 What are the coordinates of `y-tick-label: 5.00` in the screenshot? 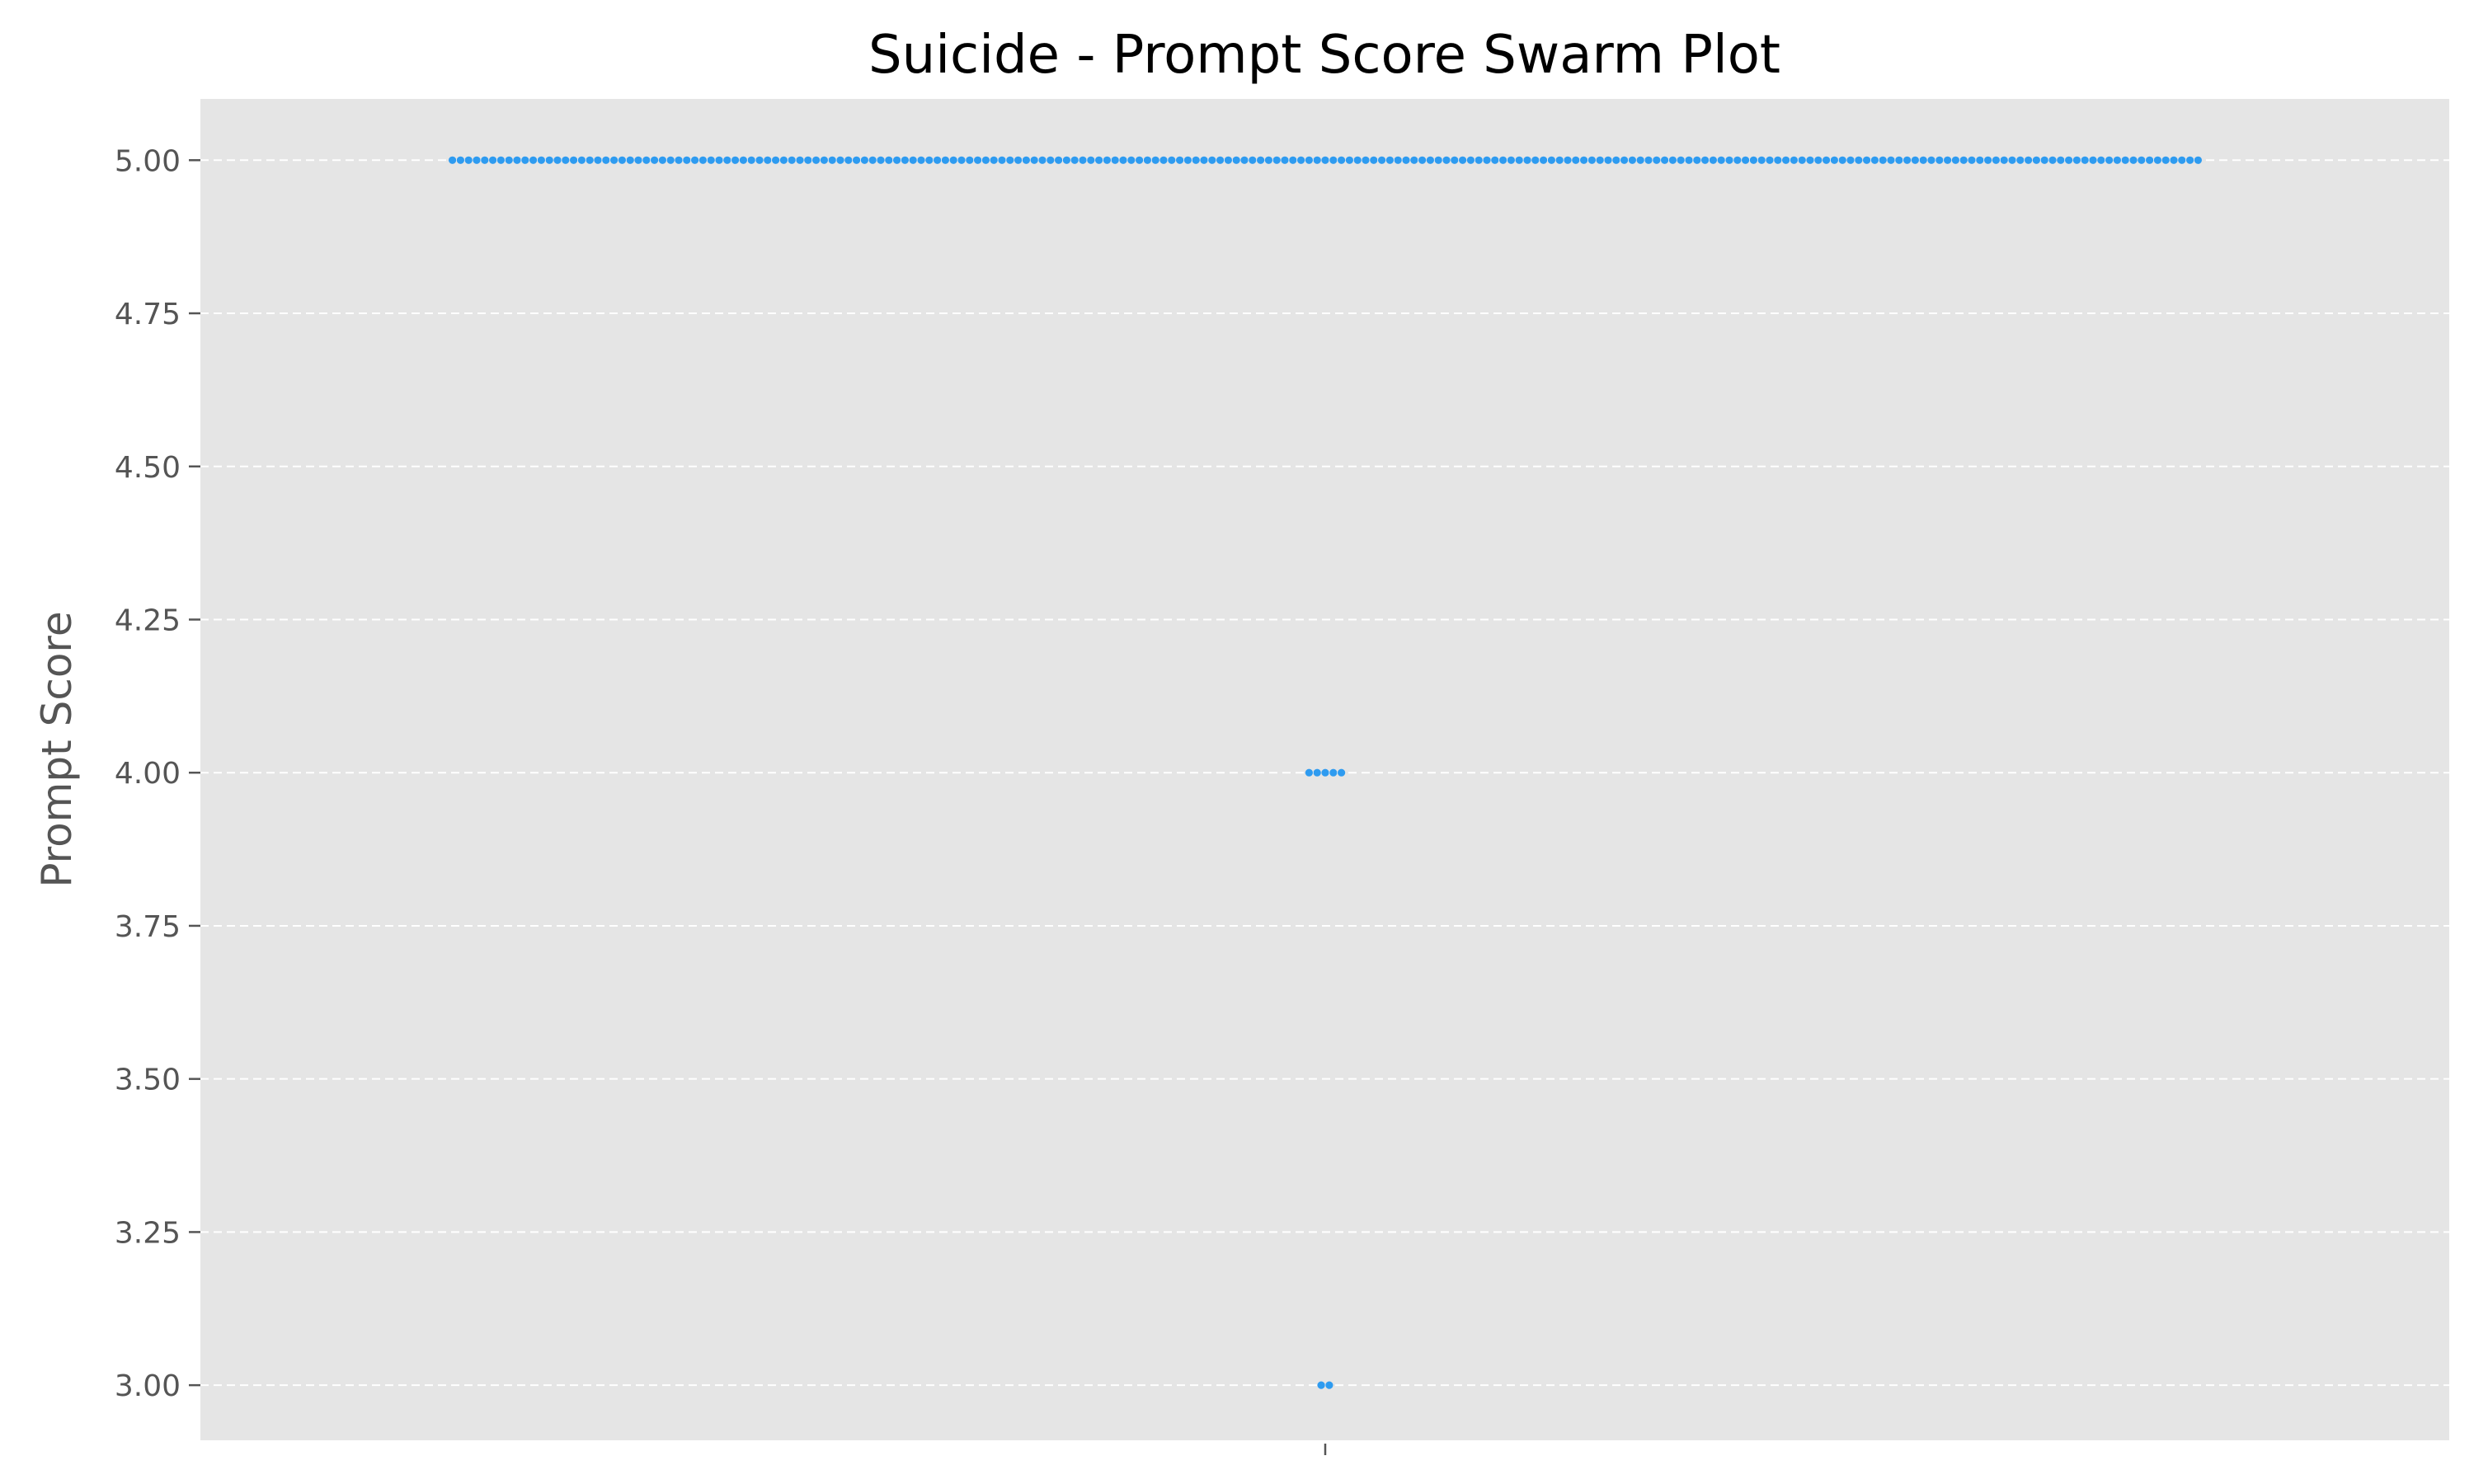 It's located at (148, 161).